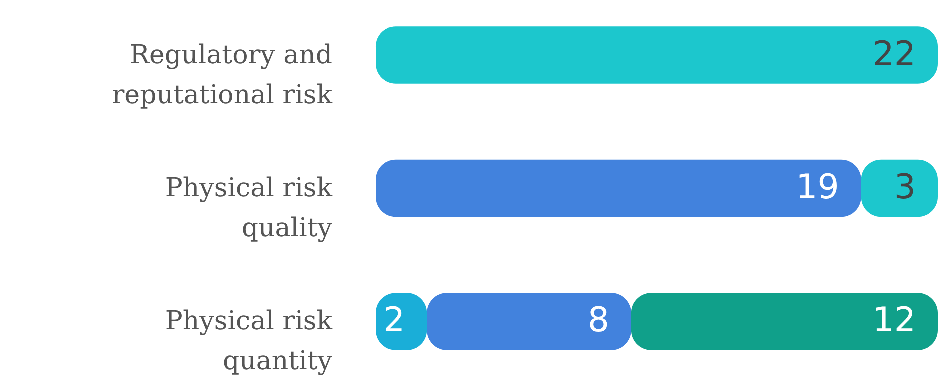 The height and width of the screenshot is (377, 938). What do you see at coordinates (249, 341) in the screenshot?
I see `y-tick-label: Physical risk quantity` at bounding box center [249, 341].